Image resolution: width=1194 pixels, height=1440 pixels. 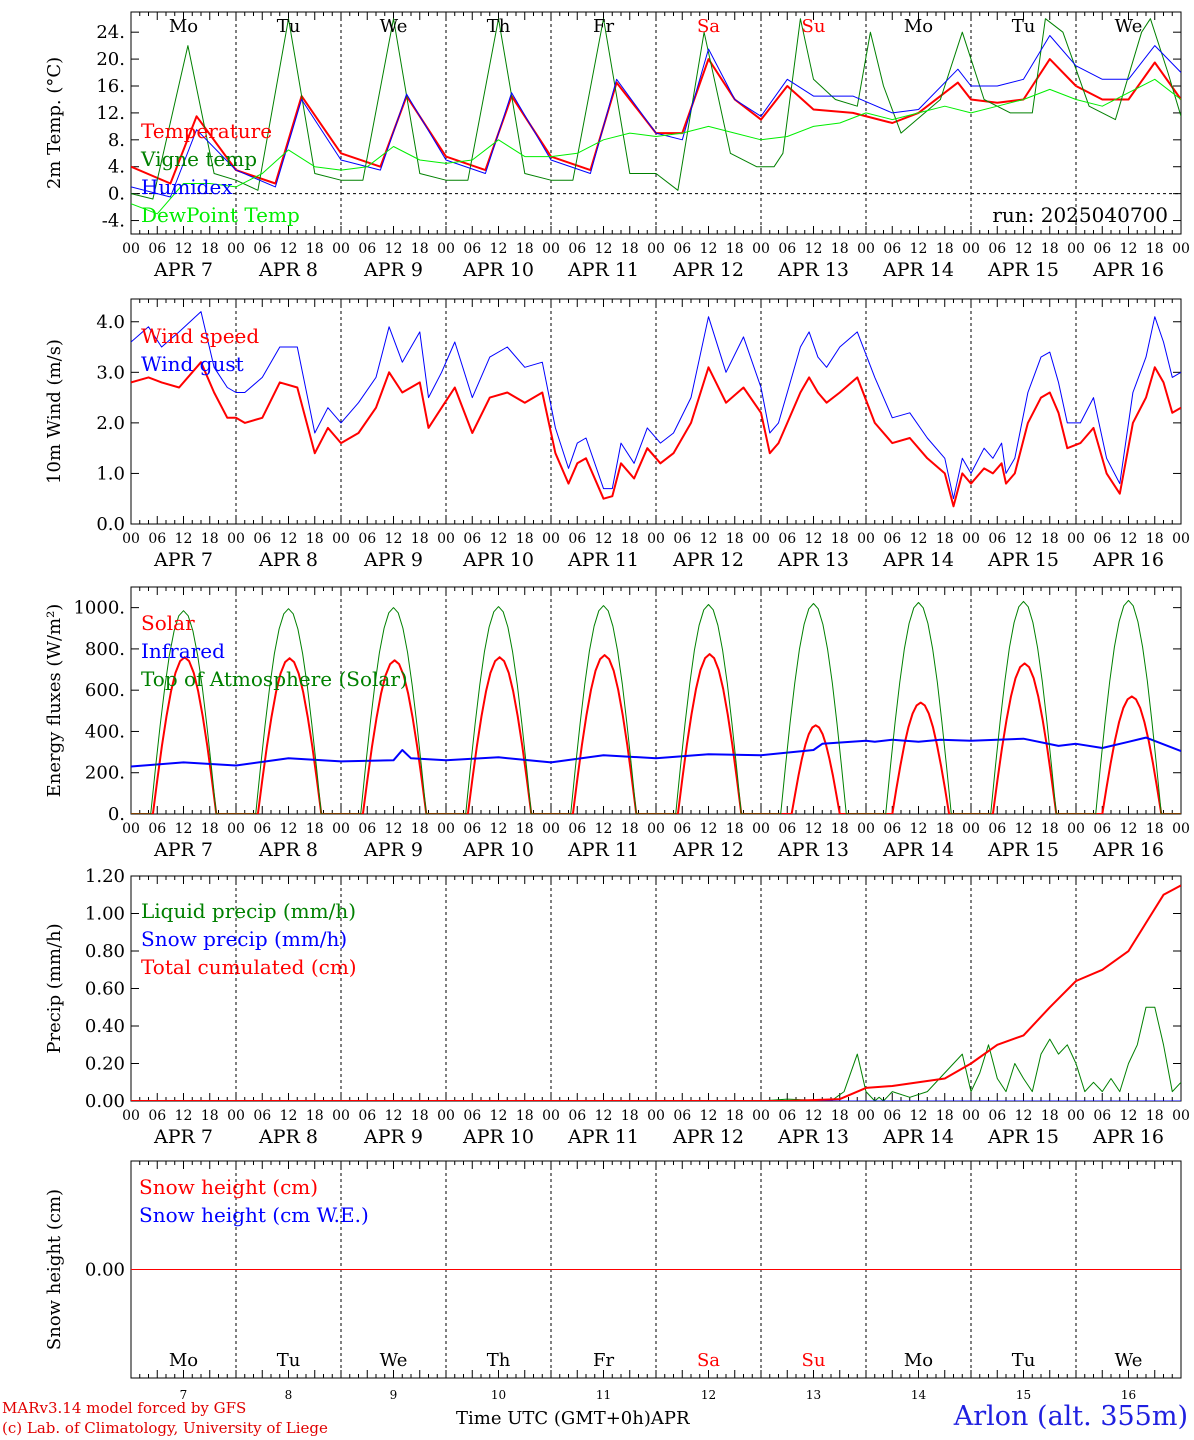 I want to click on legend-entry: Snow height (cm), so click(x=228, y=1187).